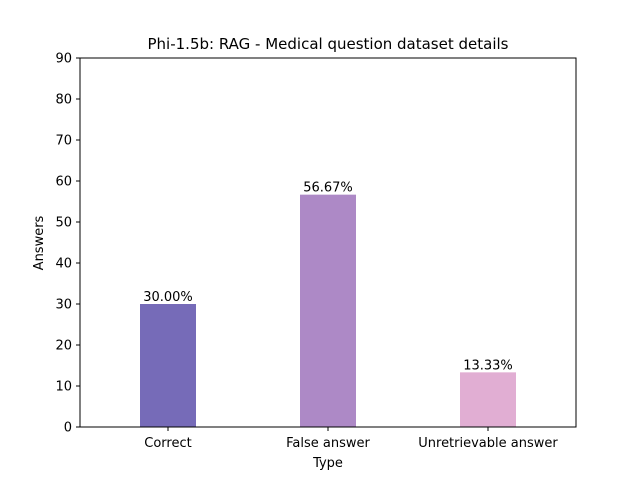 Image resolution: width=640 pixels, height=480 pixels. I want to click on x-axis-label: Type, so click(327, 463).